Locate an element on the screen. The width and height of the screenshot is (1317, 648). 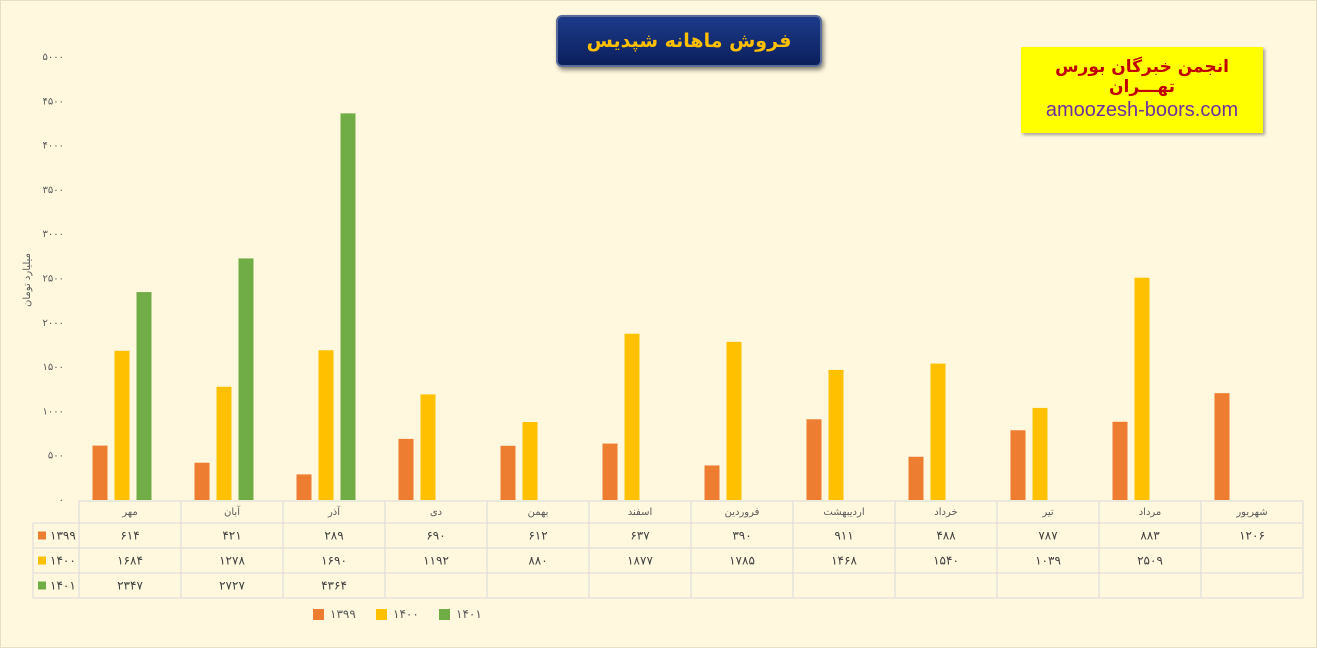
data-label: ۷۸۷ is located at coordinates (1048, 536).